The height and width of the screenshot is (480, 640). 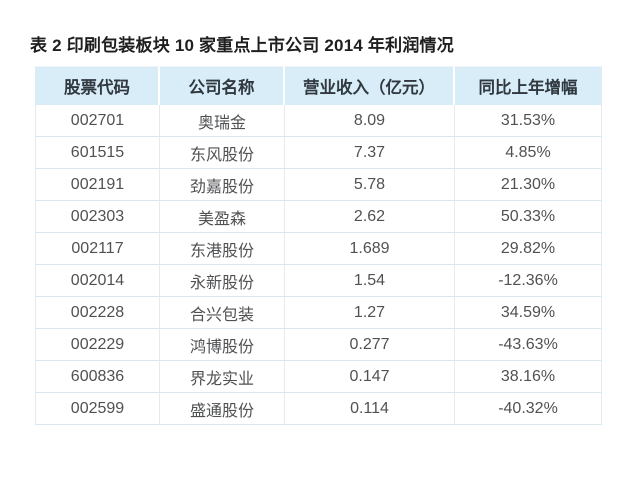 I want to click on cell-stock-code: 002228, so click(x=98, y=312).